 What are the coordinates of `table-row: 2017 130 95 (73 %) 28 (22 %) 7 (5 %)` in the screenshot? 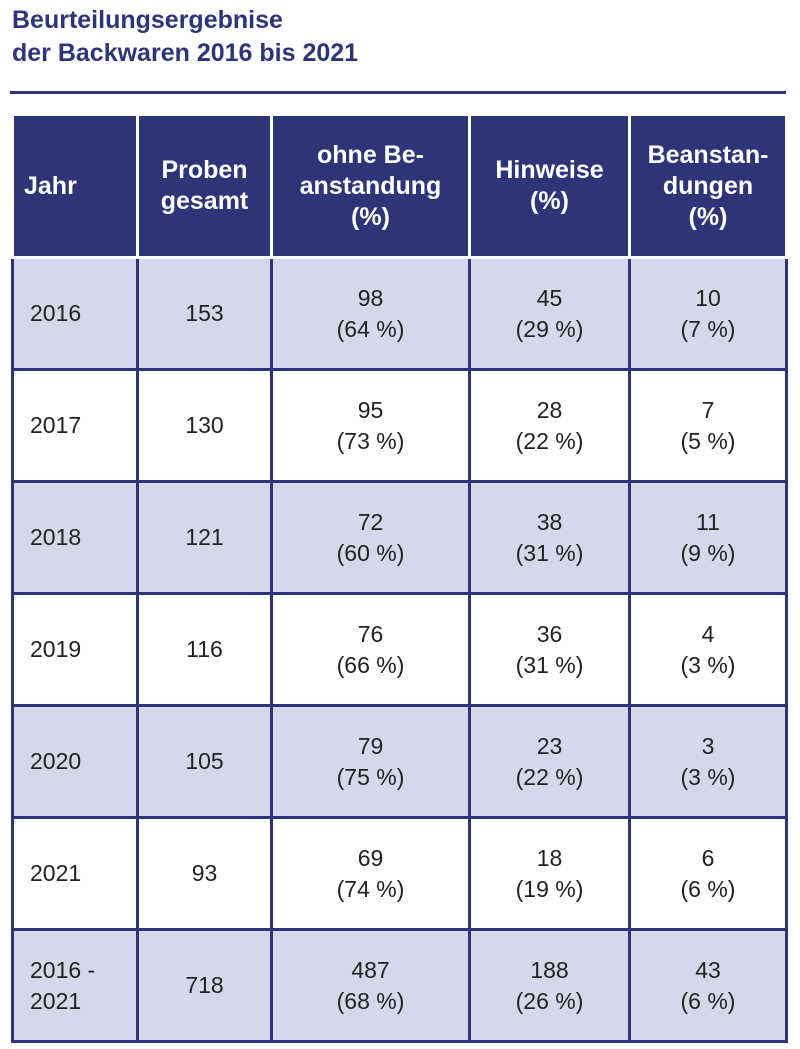 It's located at (399, 425).